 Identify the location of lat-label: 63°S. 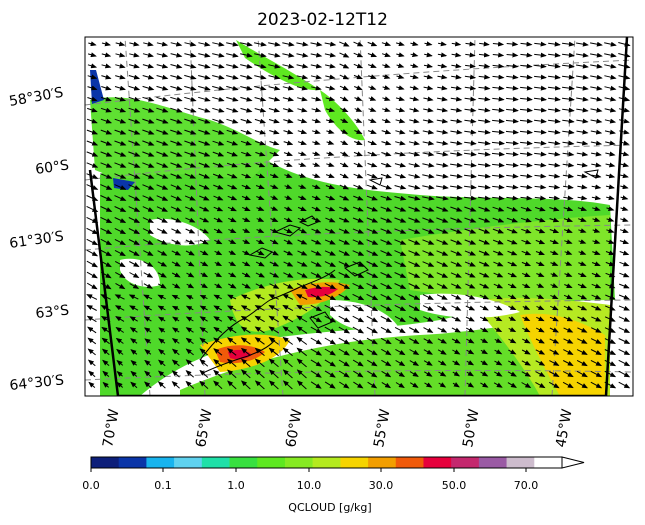
(52, 312).